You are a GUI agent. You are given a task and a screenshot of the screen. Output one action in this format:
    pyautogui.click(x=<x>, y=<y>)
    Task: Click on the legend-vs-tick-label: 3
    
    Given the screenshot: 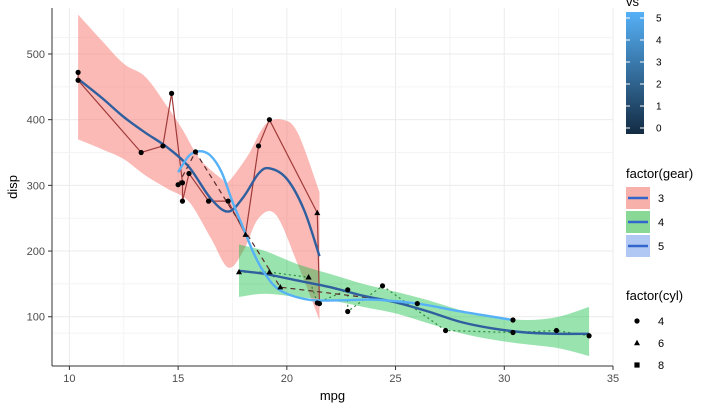 What is the action you would take?
    pyautogui.click(x=659, y=63)
    